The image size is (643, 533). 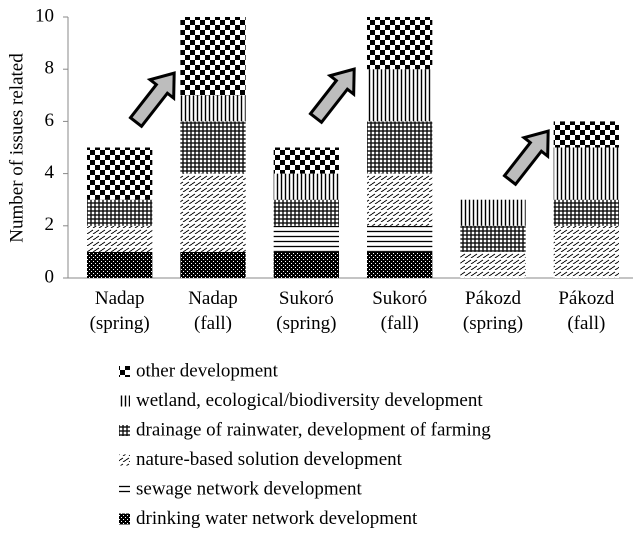 What do you see at coordinates (50, 224) in the screenshot?
I see `y-tick-label: 2` at bounding box center [50, 224].